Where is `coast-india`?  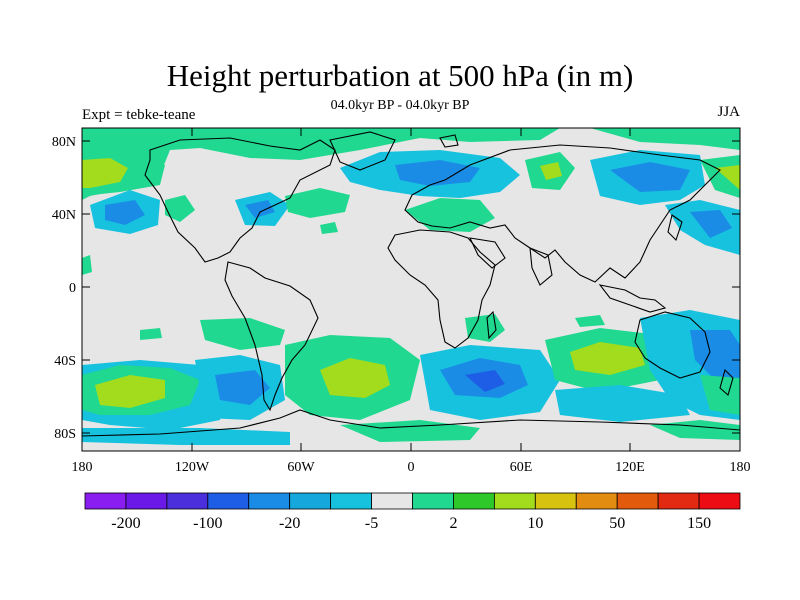
coast-india is located at coordinates (541, 266).